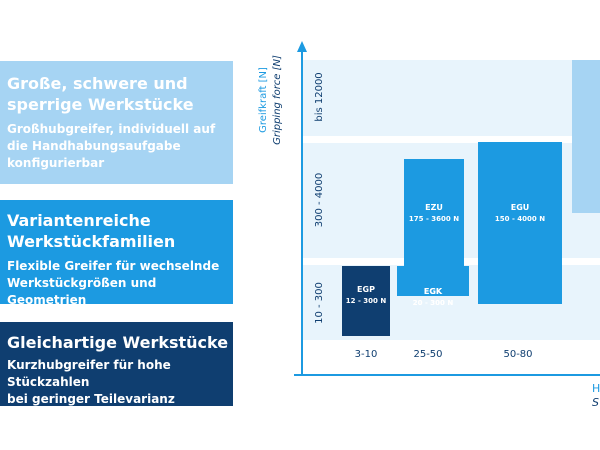  I want to click on block-egk-range-overlay: 20 - 300 N, so click(433, 303).